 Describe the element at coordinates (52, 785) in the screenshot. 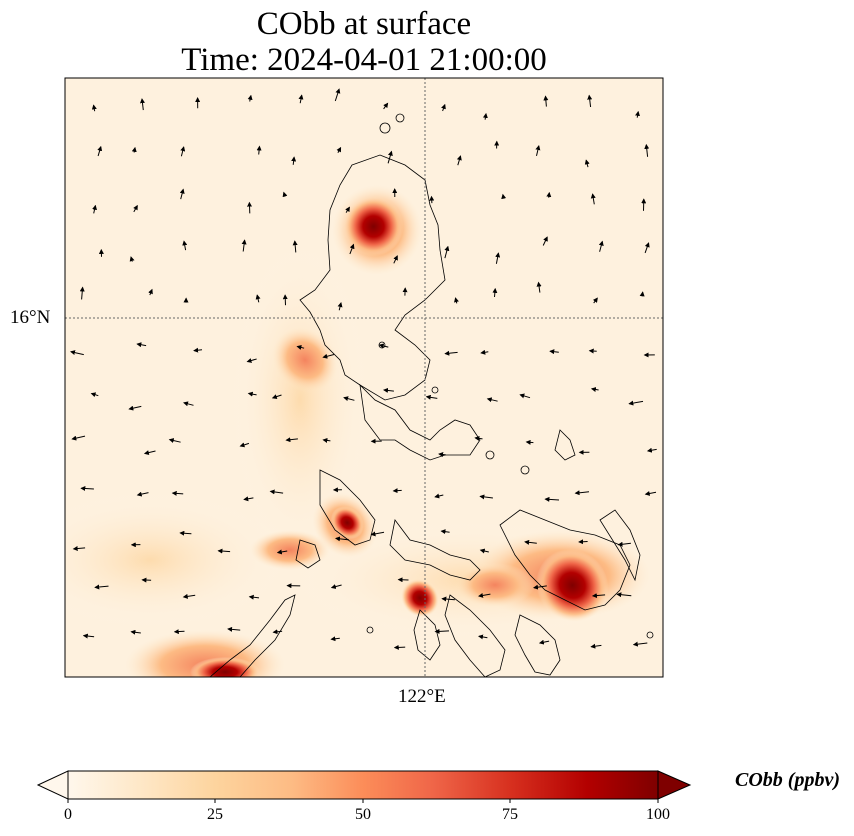

I see `colorbar-extend-min` at that location.